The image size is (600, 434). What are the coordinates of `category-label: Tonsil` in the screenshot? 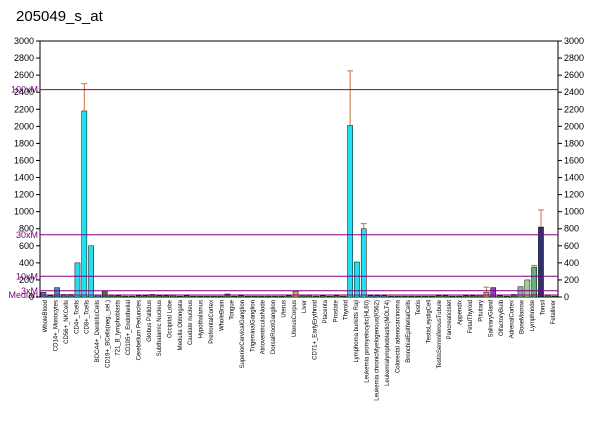 It's located at (543, 307).